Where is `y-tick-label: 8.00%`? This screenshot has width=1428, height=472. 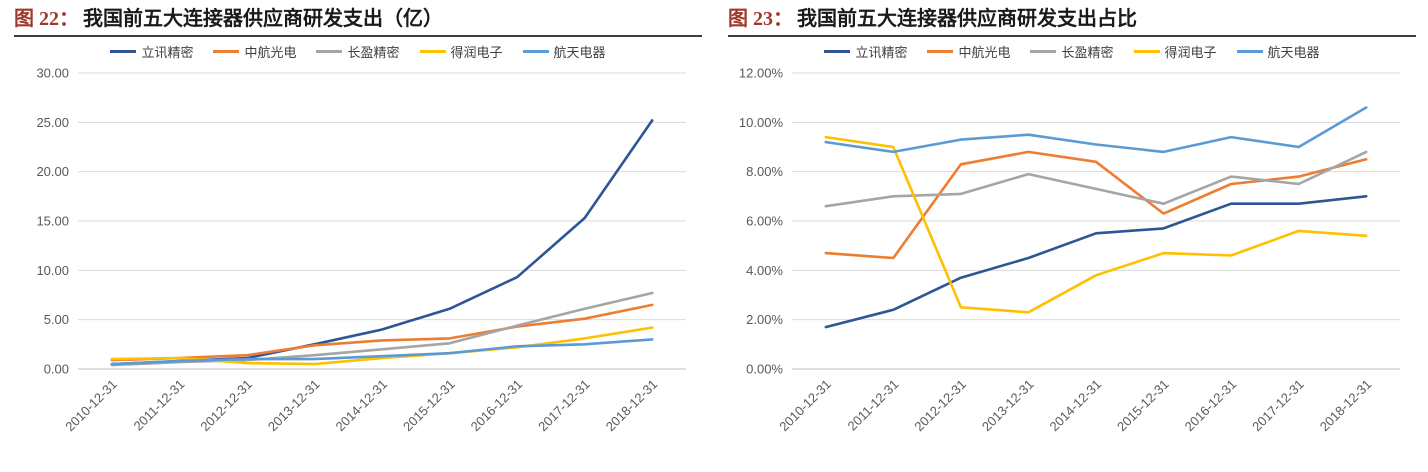 y-tick-label: 8.00% is located at coordinates (764, 171).